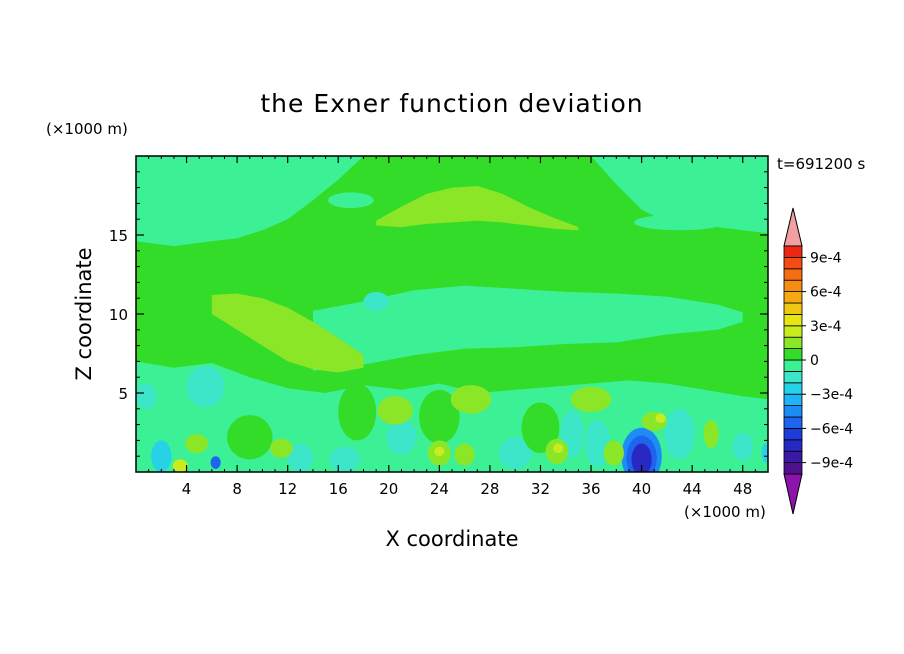 Image resolution: width=904 pixels, height=654 pixels. I want to click on x-axis-label: X coordinate, so click(451, 539).